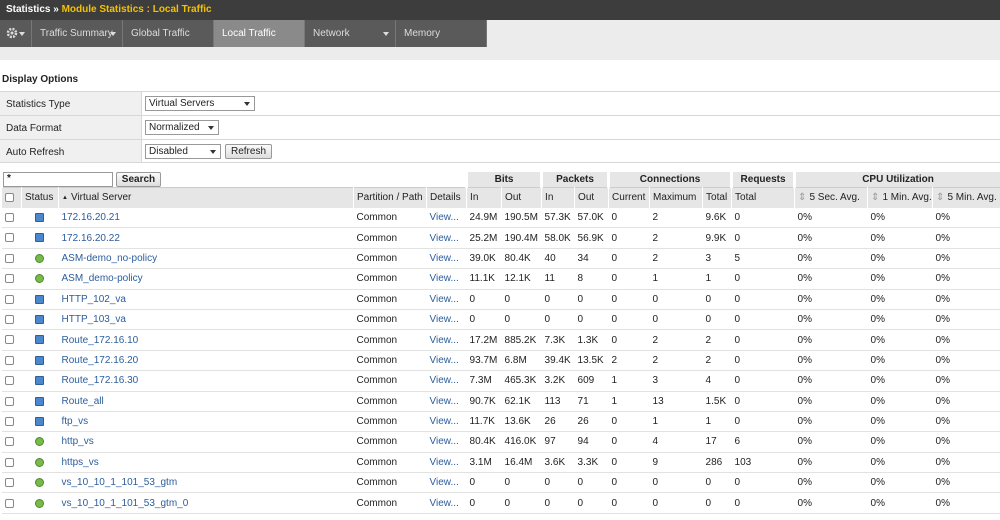 This screenshot has width=1000, height=520. I want to click on virtual-server-link: Route_172.16.10, so click(206, 340).